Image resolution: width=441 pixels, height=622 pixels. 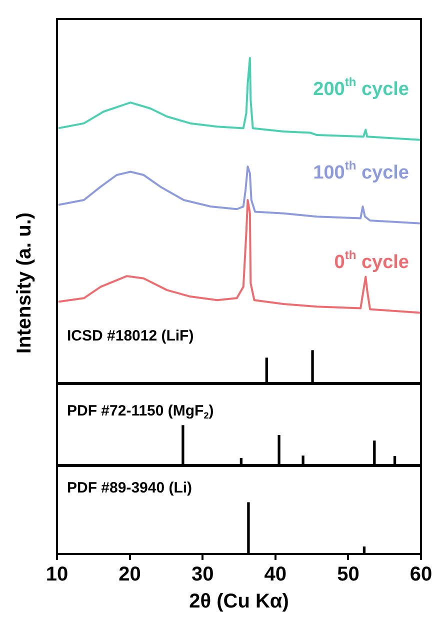 I want to click on x-tick-label: 50, so click(x=348, y=575).